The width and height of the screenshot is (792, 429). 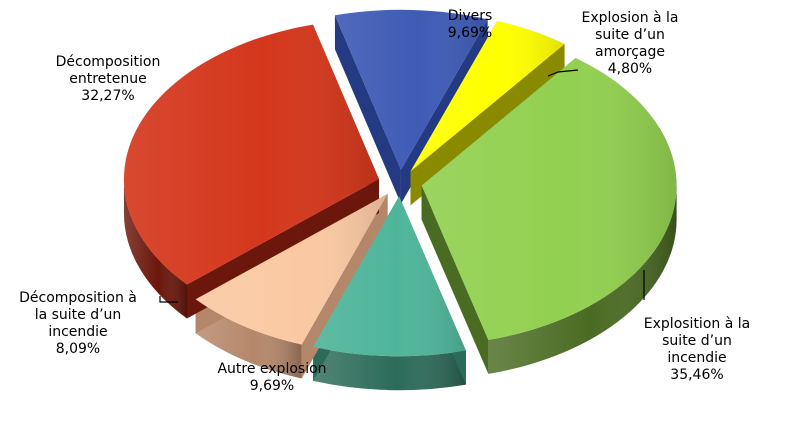 I want to click on slice-label-line: 8,09%, so click(x=78, y=349).